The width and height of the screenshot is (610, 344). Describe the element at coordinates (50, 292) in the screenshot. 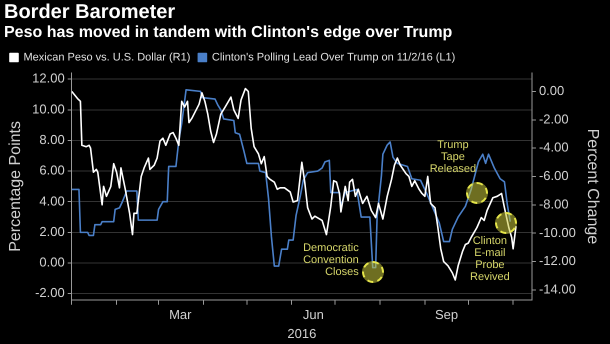

I see `y-tick-label: -2.00` at that location.